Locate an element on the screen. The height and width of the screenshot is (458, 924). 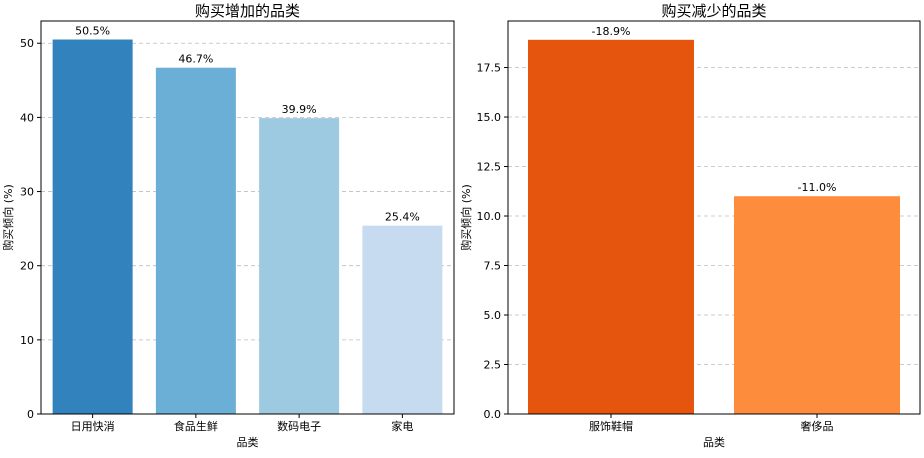
y-tick-label: 50 is located at coordinates (27, 43).